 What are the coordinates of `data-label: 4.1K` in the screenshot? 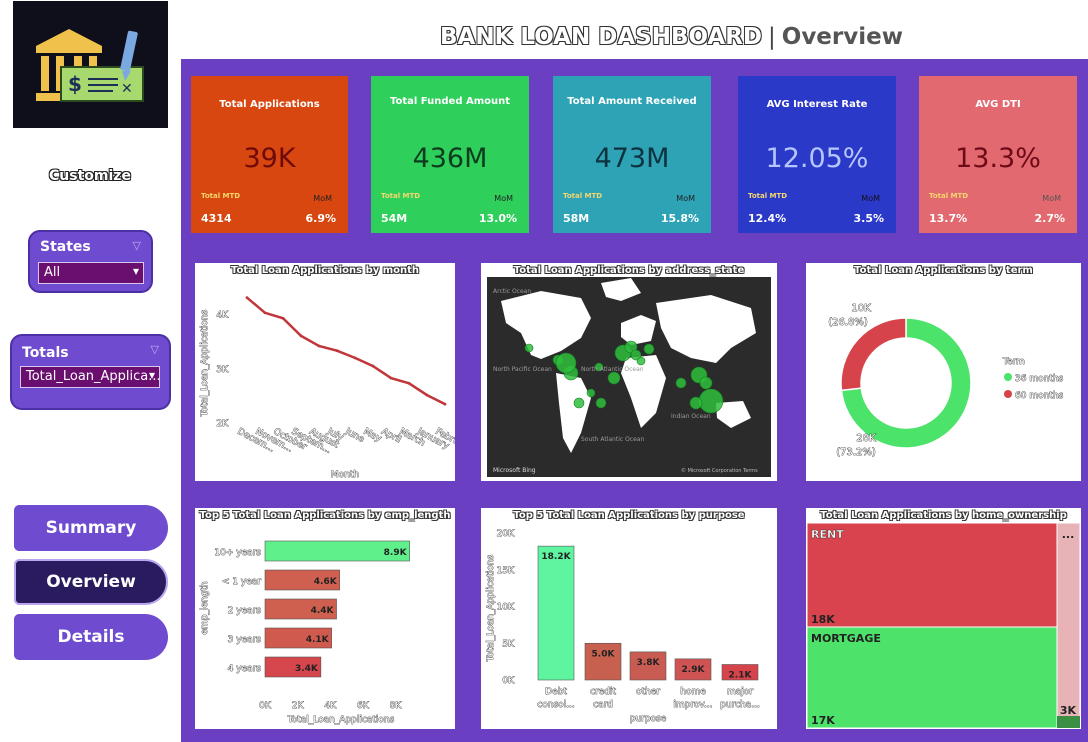 It's located at (318, 640).